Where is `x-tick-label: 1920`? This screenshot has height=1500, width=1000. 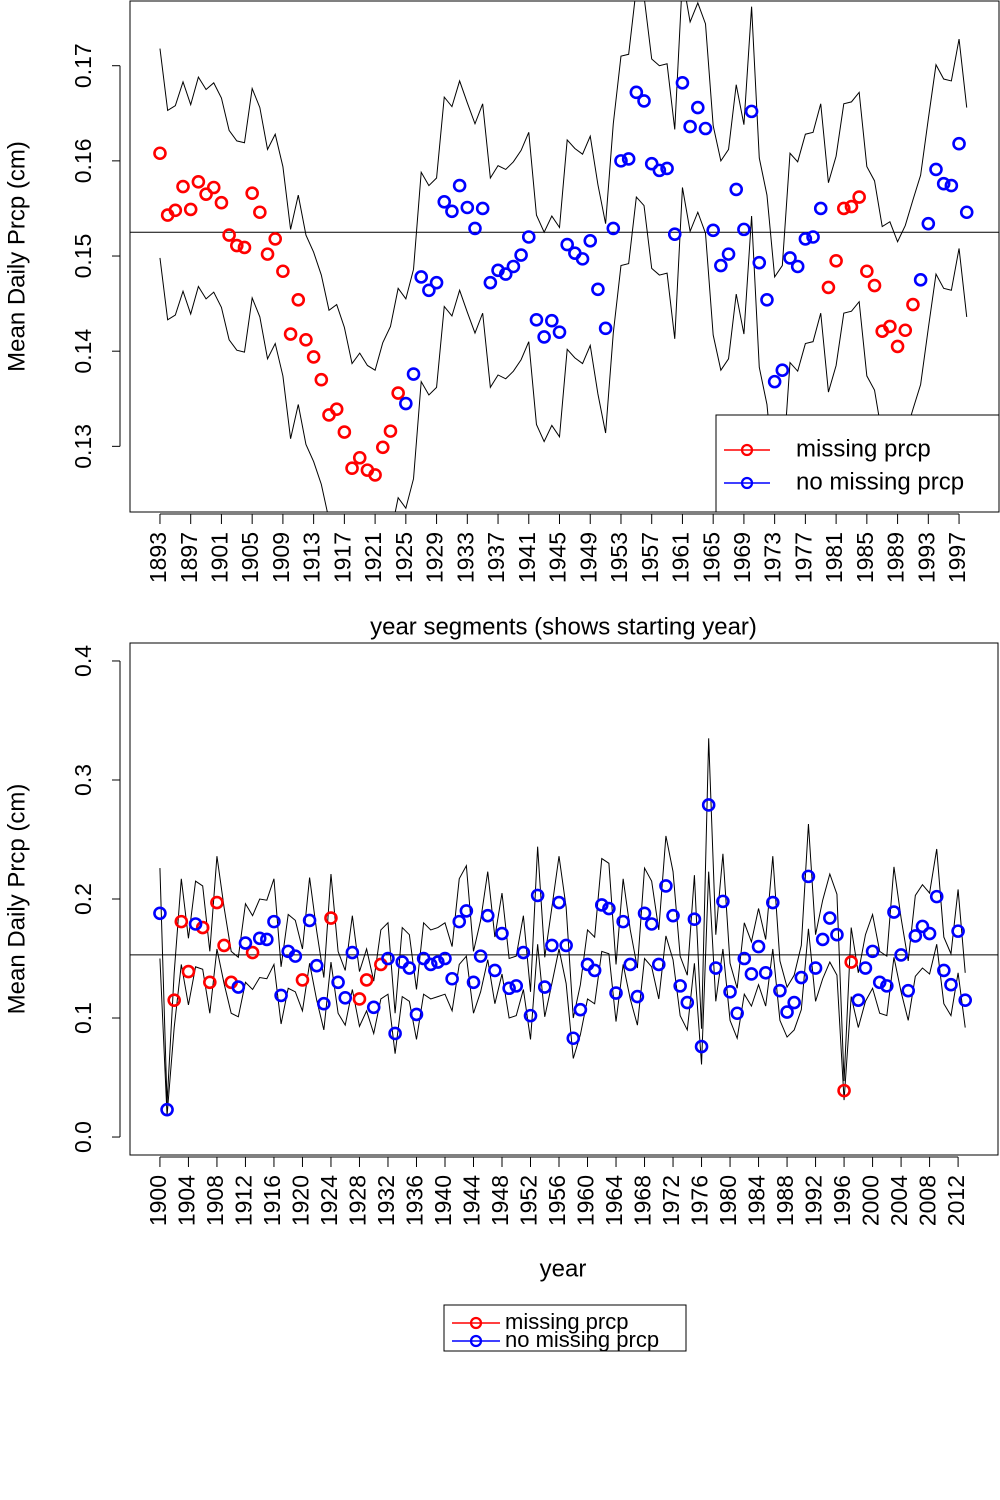
x-tick-label: 1920 is located at coordinates (301, 1200).